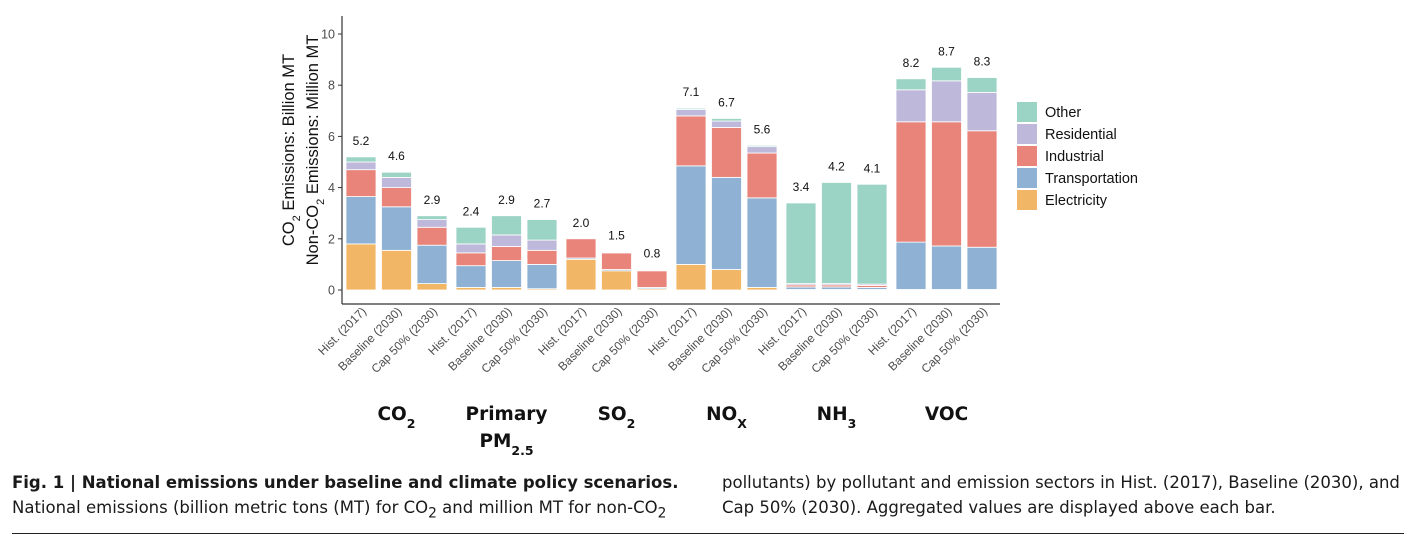 This screenshot has height=551, width=1411. I want to click on caption-text-2: and million MT for non-CO, so click(547, 507).